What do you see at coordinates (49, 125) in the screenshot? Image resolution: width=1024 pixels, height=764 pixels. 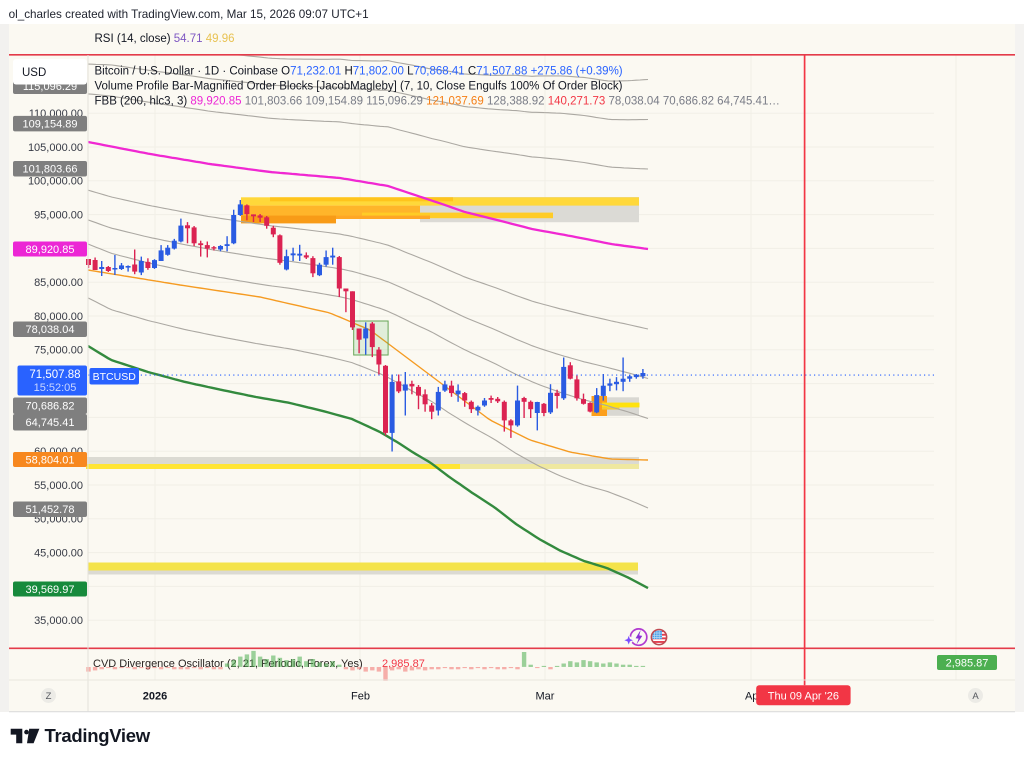 I see `svg-text: 109,154.89` at bounding box center [49, 125].